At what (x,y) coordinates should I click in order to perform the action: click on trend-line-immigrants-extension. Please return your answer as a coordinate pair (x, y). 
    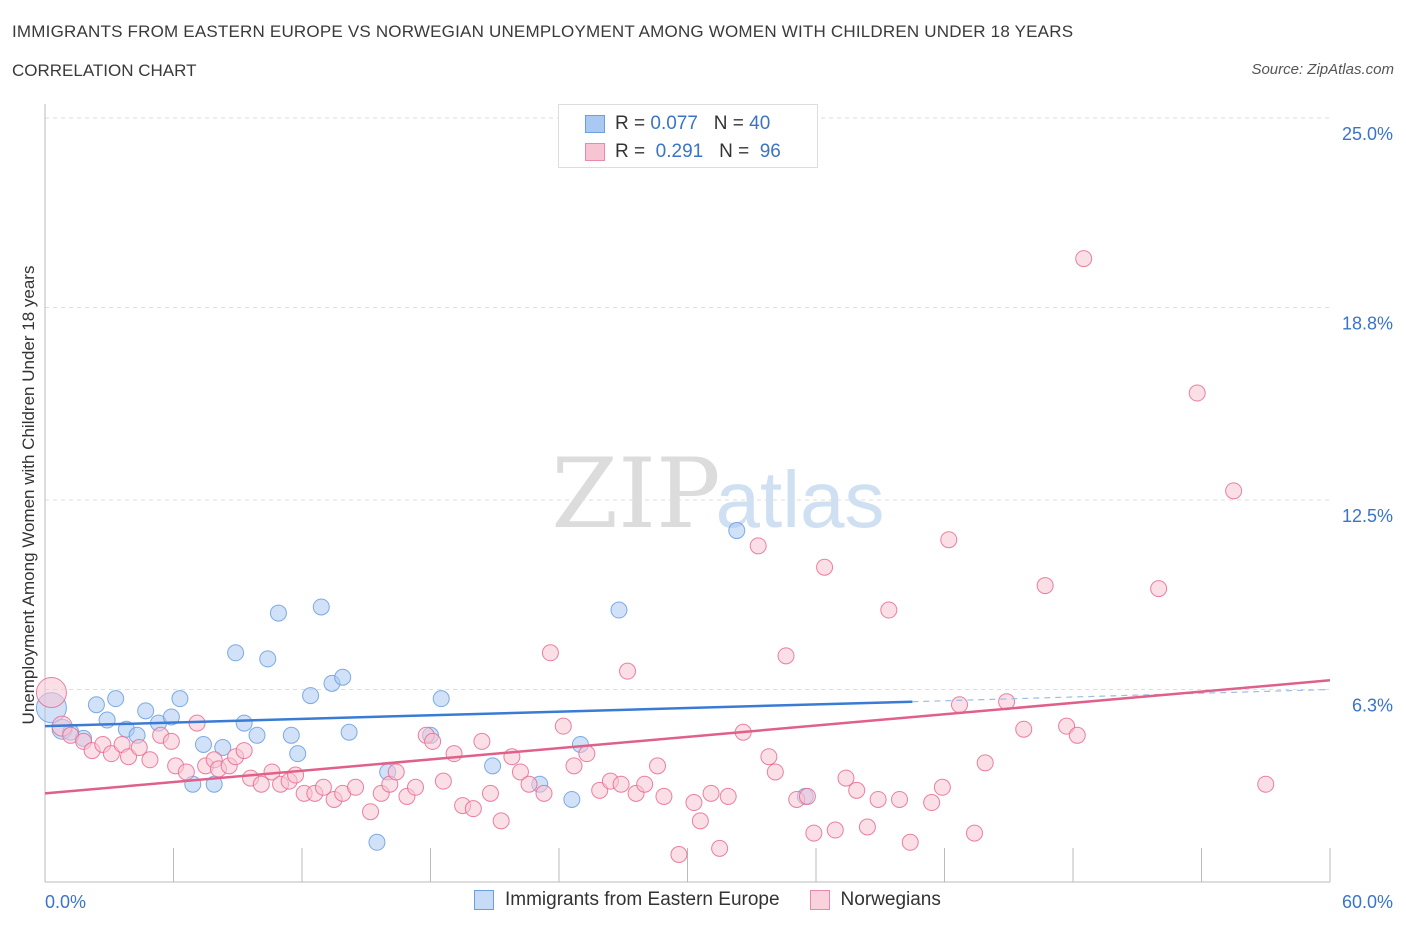
    Looking at the image, I should click on (1121, 695).